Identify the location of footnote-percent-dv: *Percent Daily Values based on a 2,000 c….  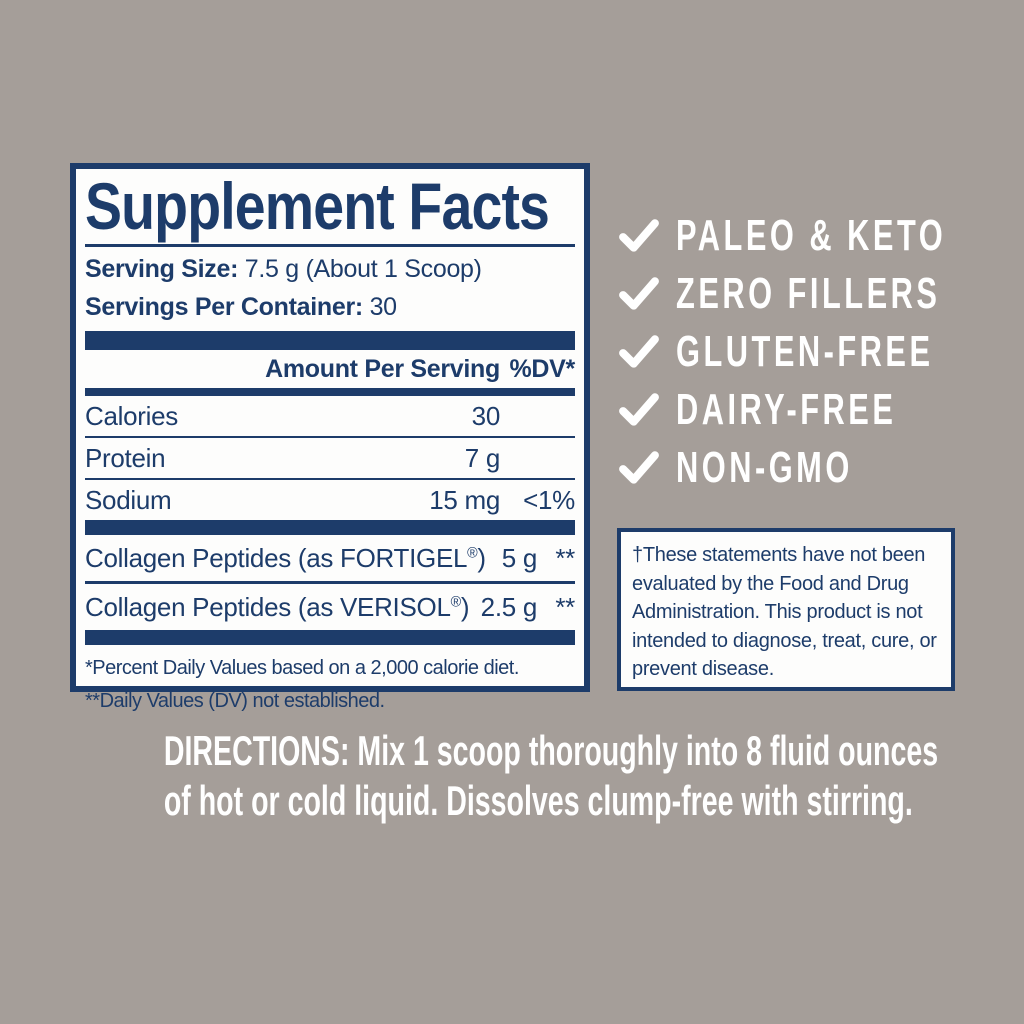
(302, 668).